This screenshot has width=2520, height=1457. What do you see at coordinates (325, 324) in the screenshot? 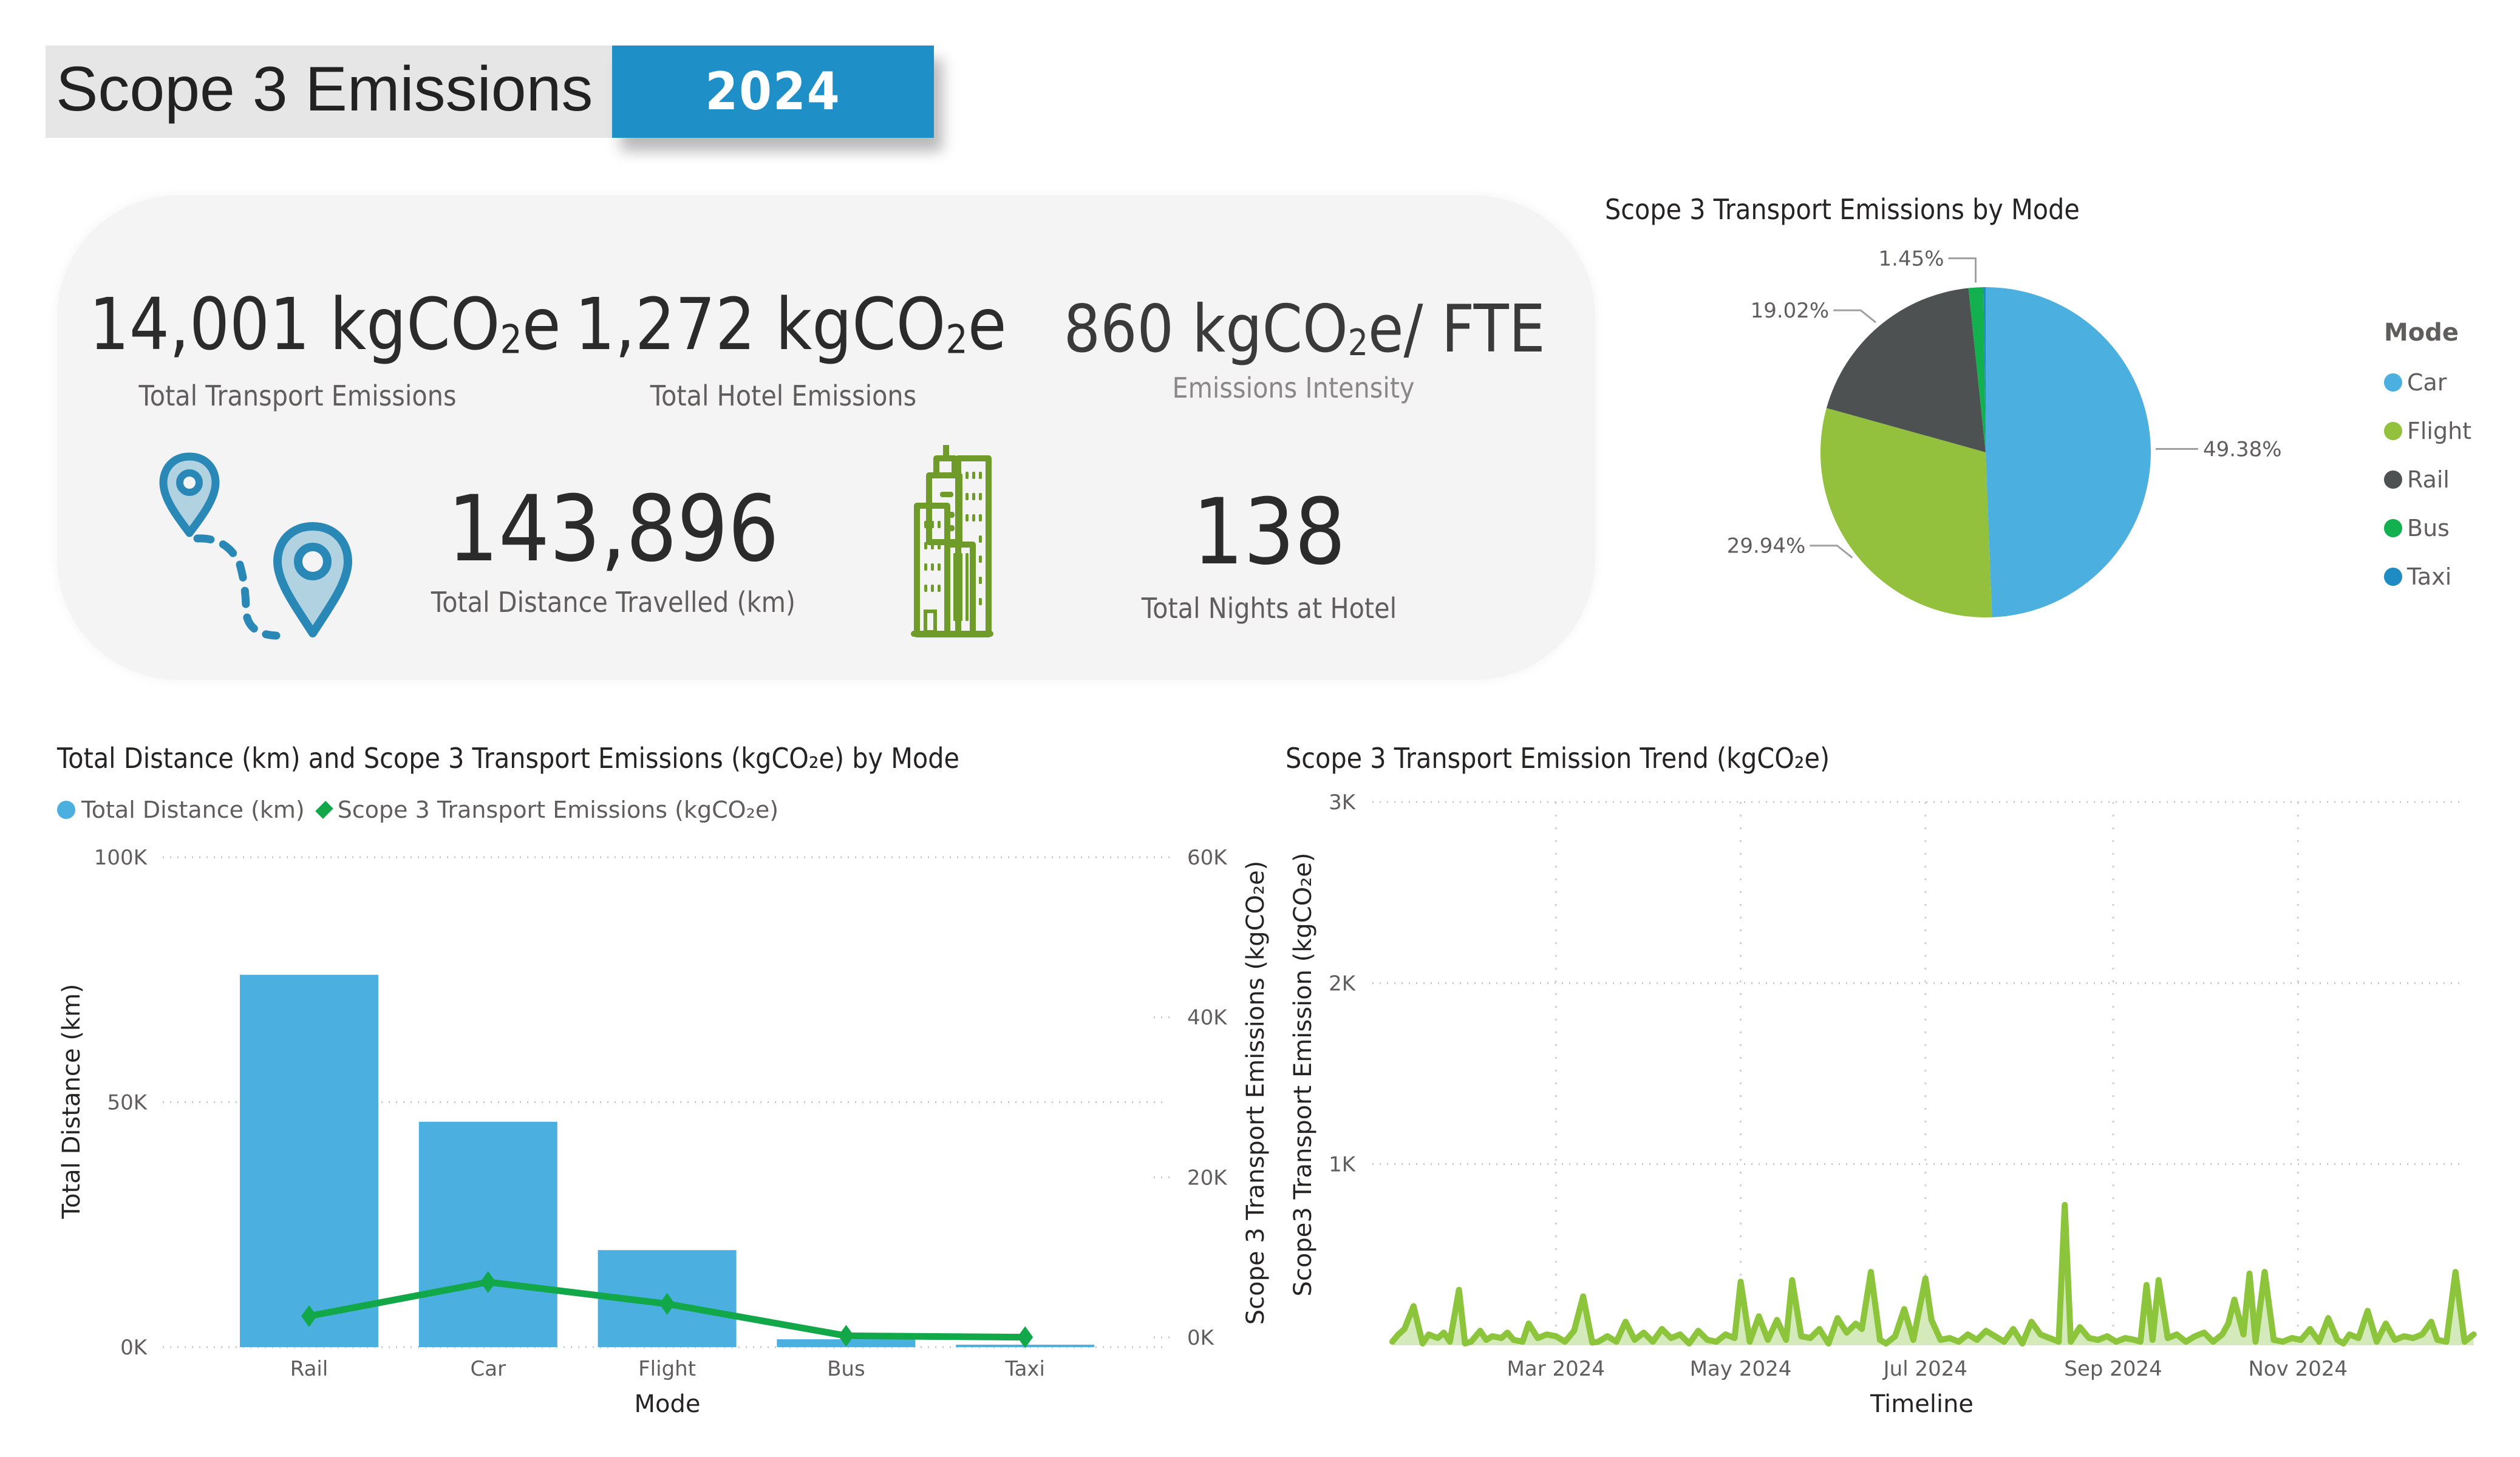
I see `kpi-transport-emissions-value: 14,001 kgCO2e` at bounding box center [325, 324].